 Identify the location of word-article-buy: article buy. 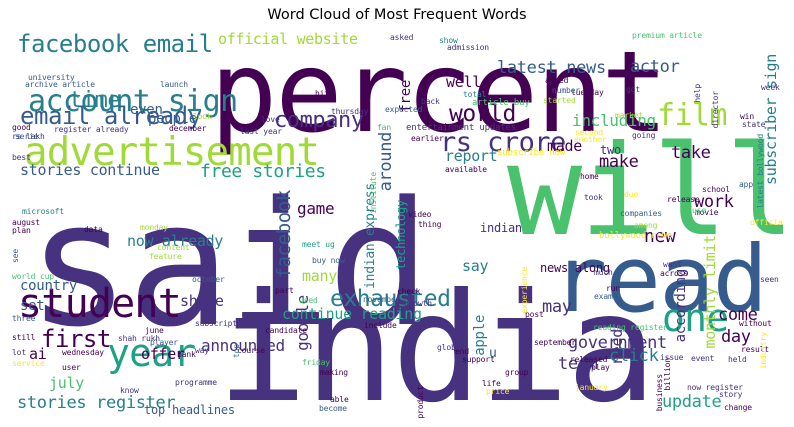
(501, 103).